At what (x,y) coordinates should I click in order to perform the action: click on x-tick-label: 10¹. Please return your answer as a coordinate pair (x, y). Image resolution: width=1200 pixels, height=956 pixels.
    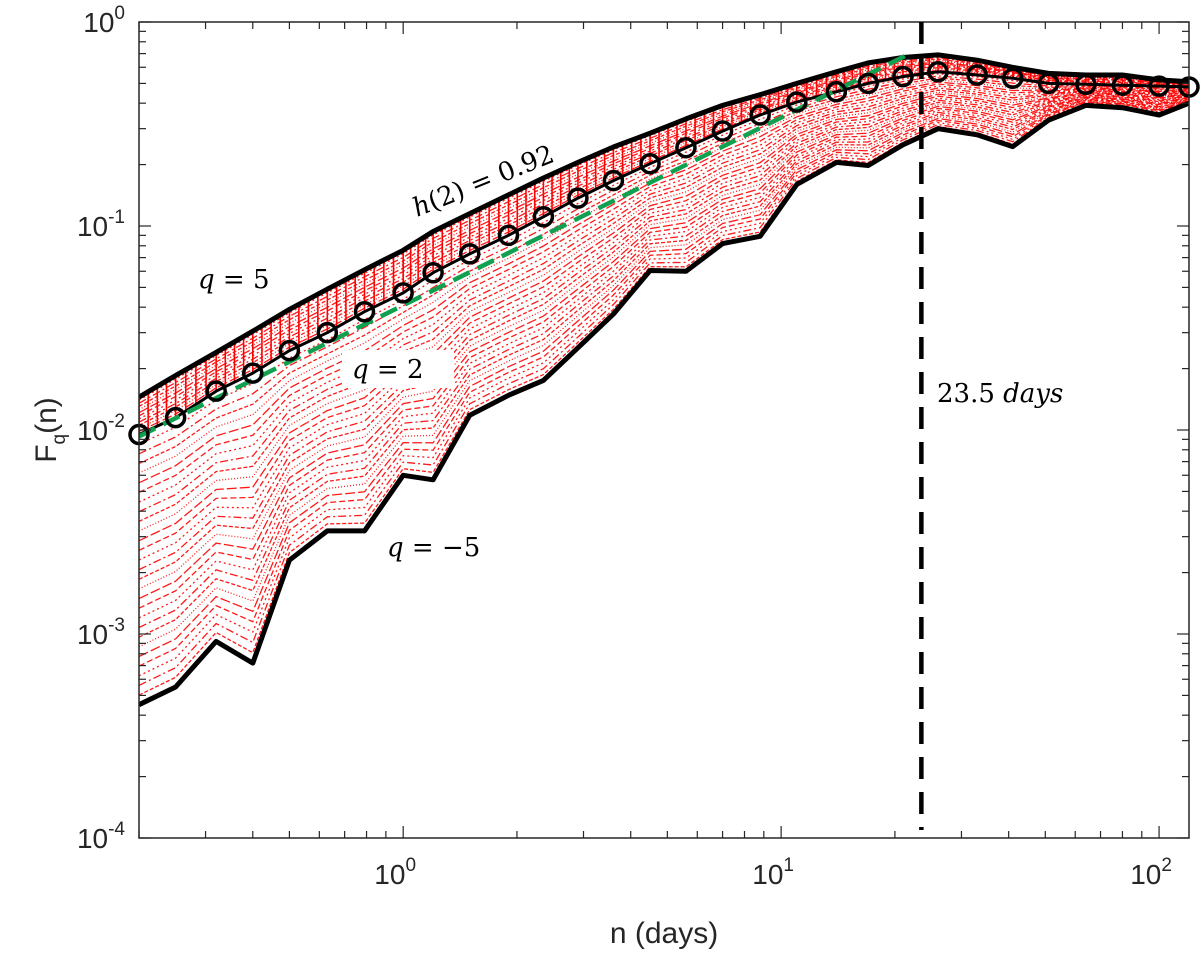
    Looking at the image, I should click on (773, 872).